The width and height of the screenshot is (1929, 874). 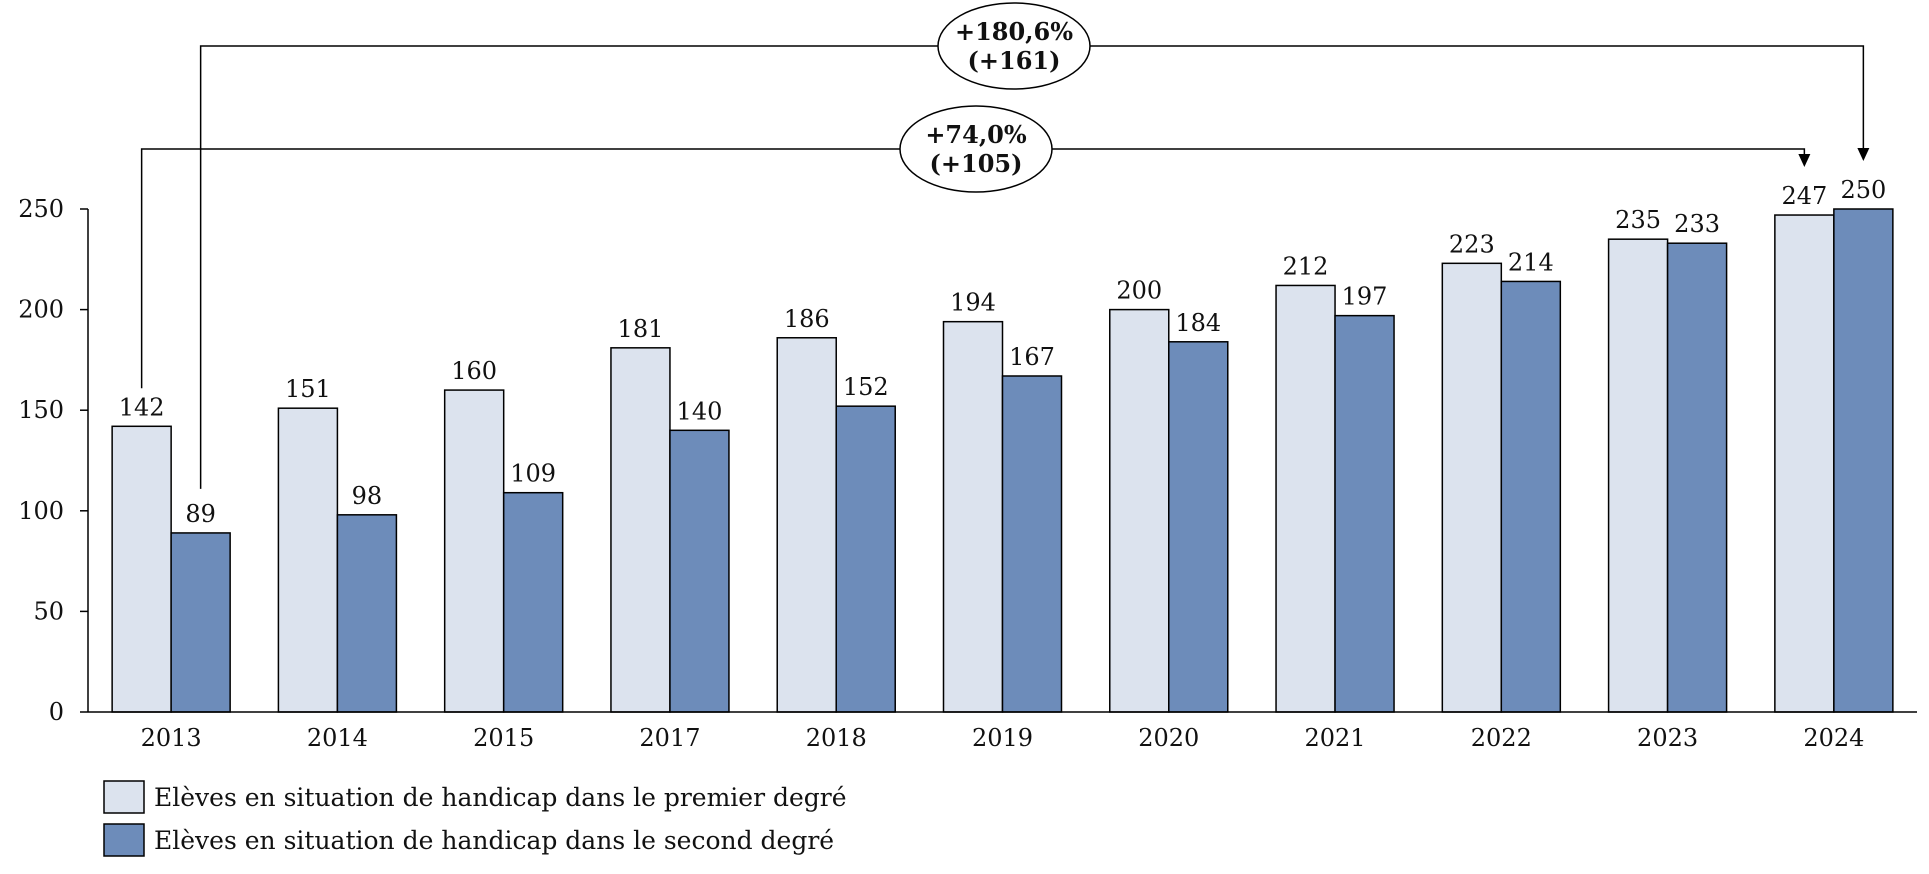 I want to click on x-tick-label: 2019, so click(x=1002, y=738).